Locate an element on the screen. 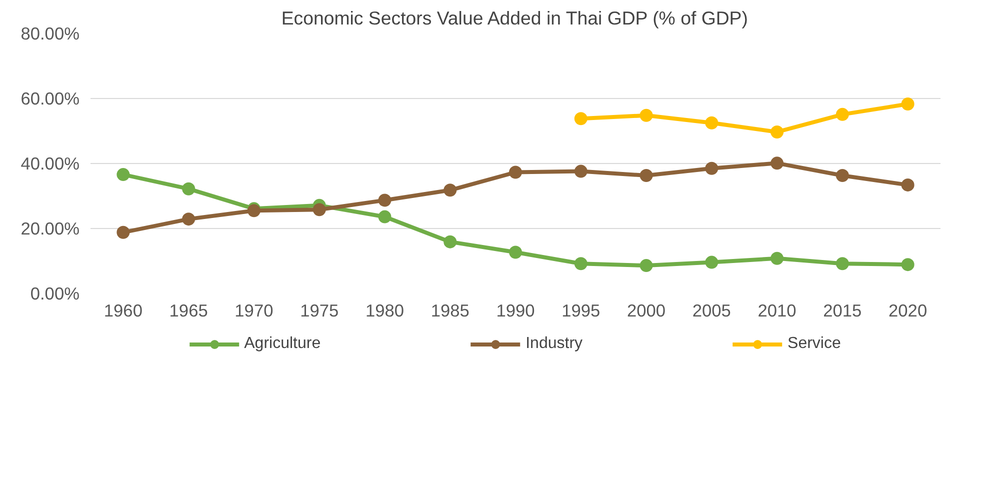 The image size is (999, 493). x-tick-label: 1975 is located at coordinates (319, 310).